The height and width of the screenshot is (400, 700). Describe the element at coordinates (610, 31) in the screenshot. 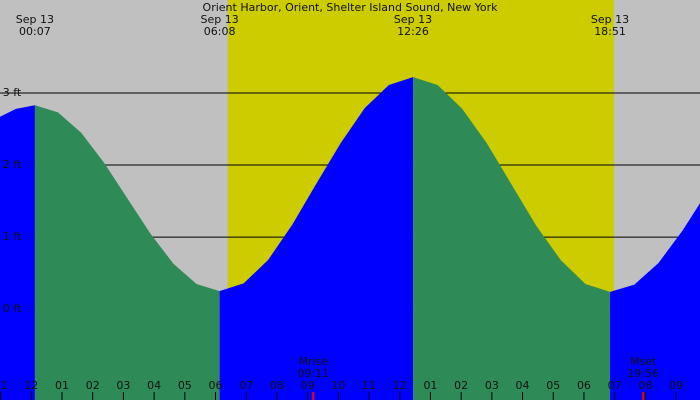

I see `extreme-time: 18:51` at that location.